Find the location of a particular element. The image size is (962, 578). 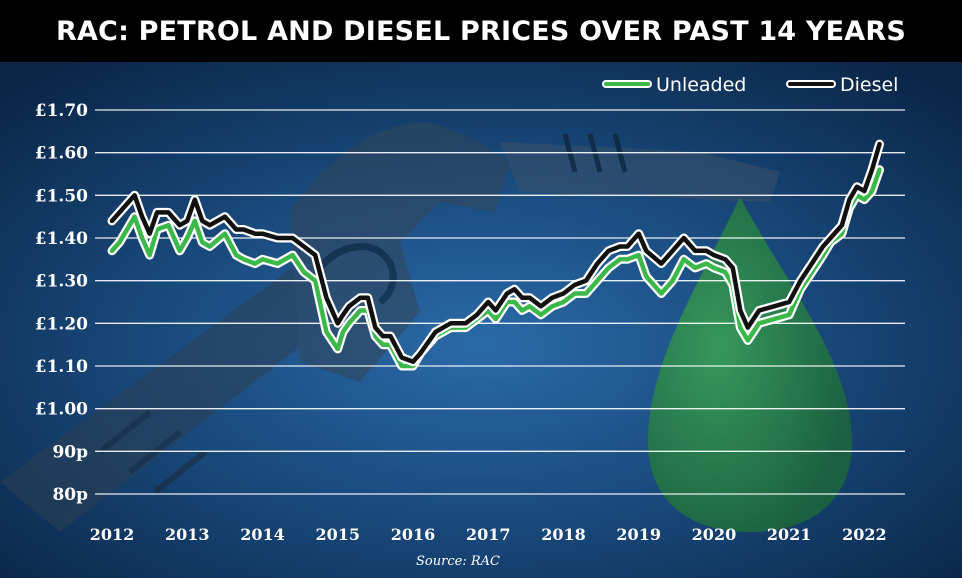

y-tick-label: £1.30 is located at coordinates (61, 282).